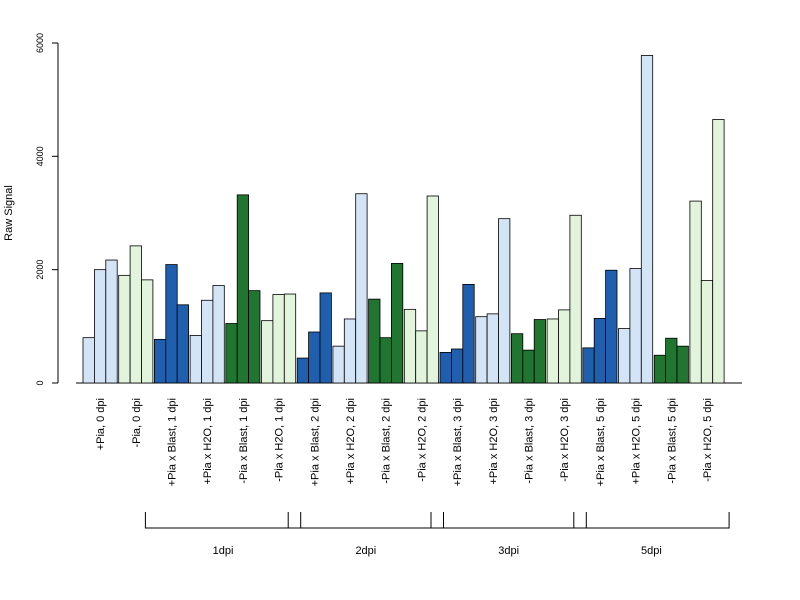  Describe the element at coordinates (637, 441) in the screenshot. I see `x-tick-label: +Pia x H2O, 5 dpi` at that location.